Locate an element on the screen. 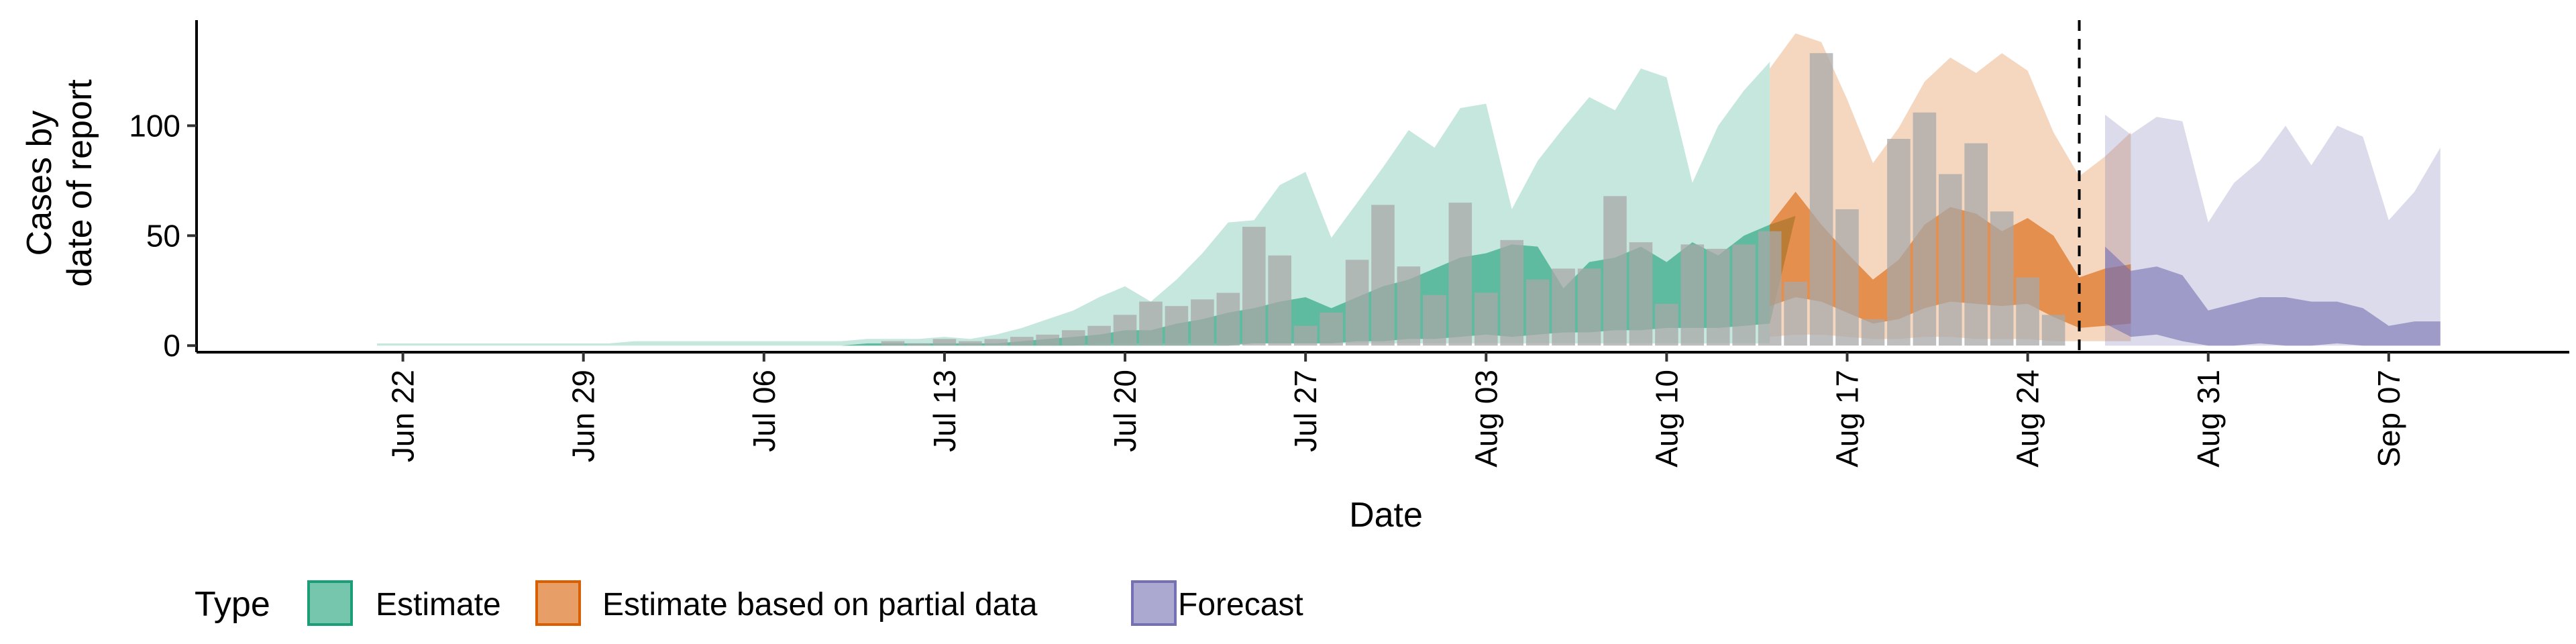 The width and height of the screenshot is (2576, 644). y-axis-ticks: 0 50 100 is located at coordinates (163, 235).